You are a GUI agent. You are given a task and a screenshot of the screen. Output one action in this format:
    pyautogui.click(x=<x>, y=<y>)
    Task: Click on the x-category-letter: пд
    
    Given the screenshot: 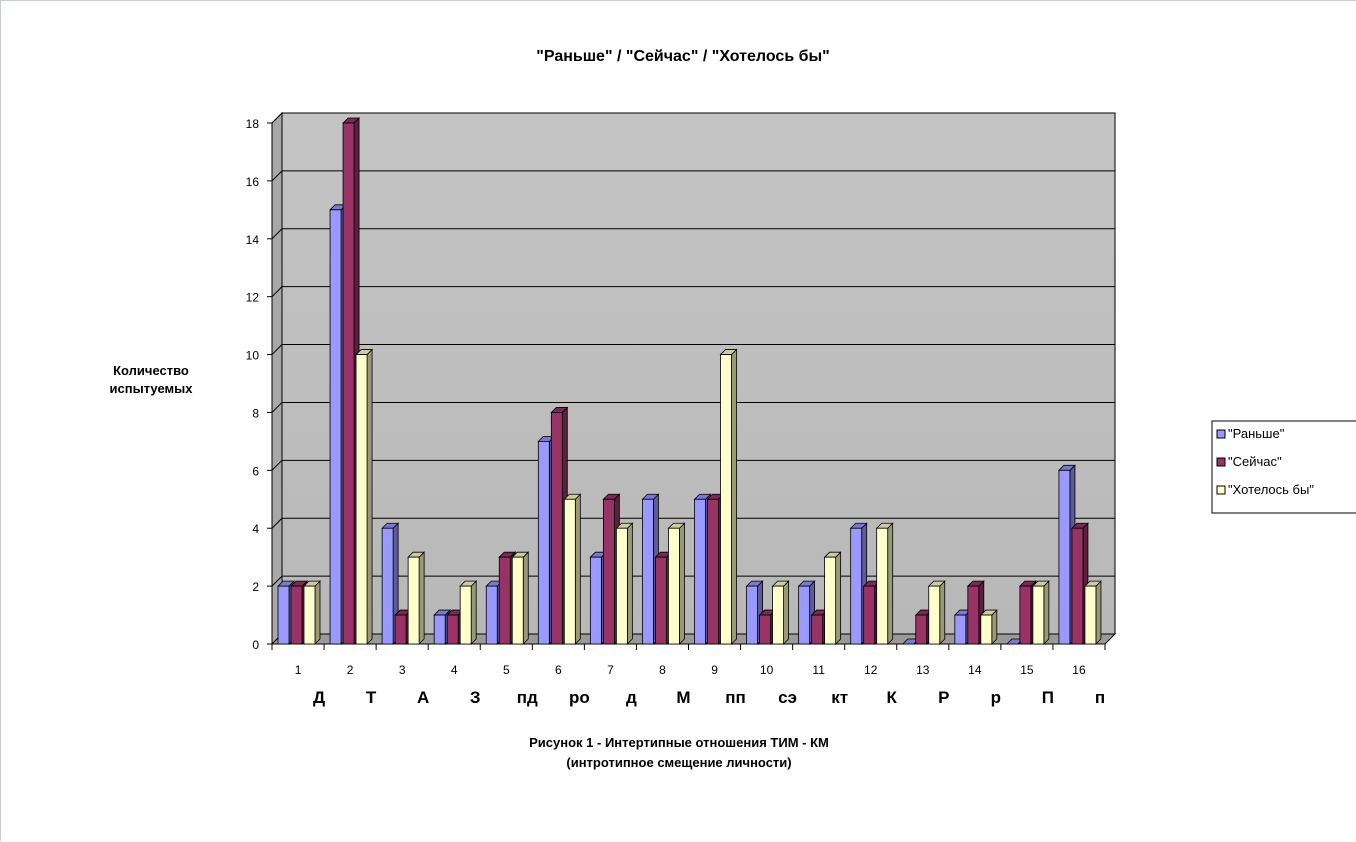 What is the action you would take?
    pyautogui.click(x=527, y=697)
    